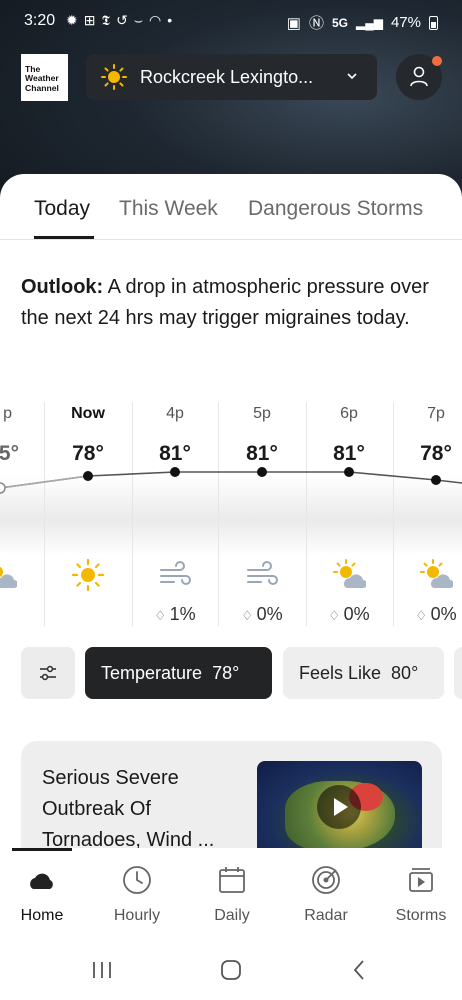  I want to click on hourly-column-now: Now 78°, so click(88, 514).